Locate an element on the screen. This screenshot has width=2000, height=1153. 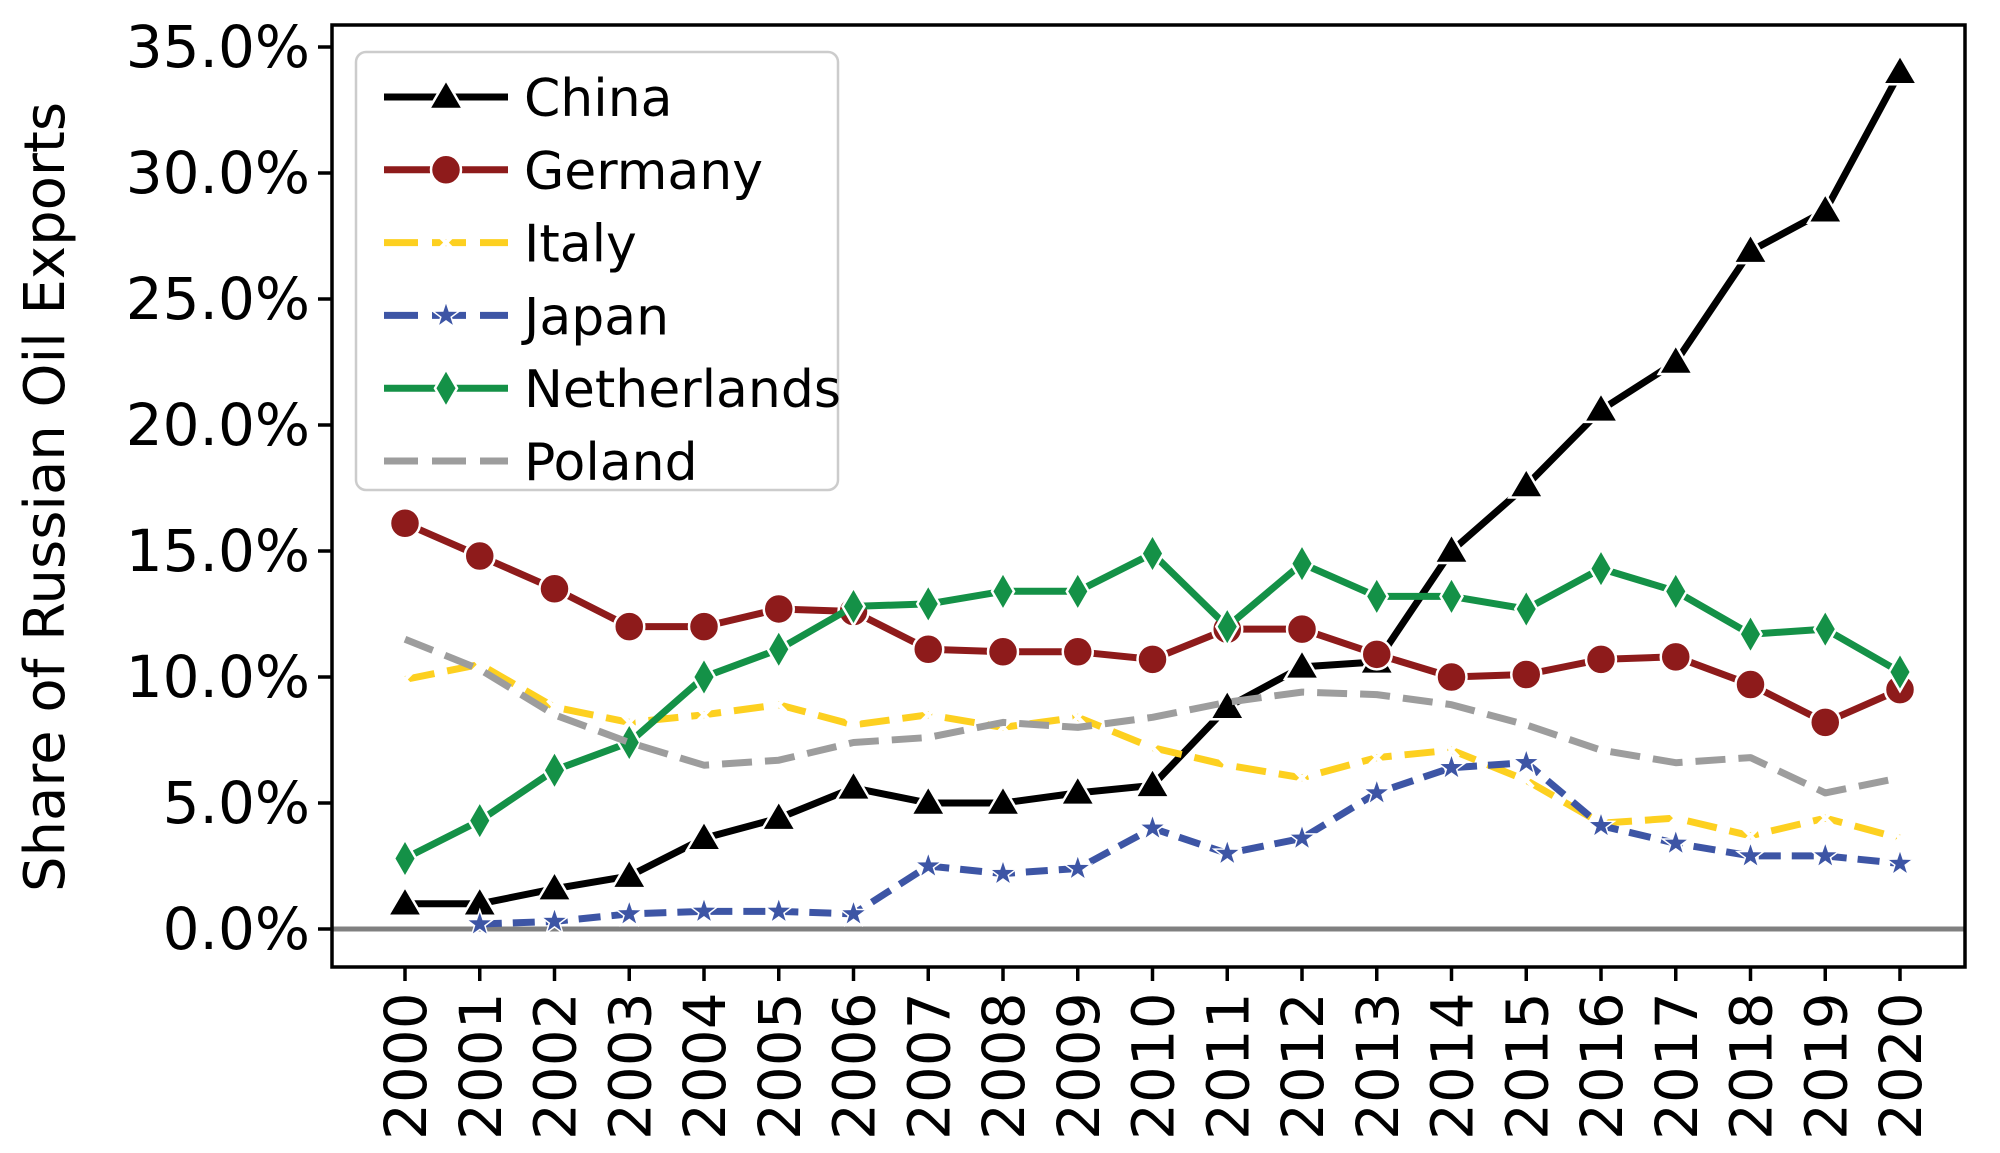
x-tick-label: 2010 is located at coordinates (1154, 1066).